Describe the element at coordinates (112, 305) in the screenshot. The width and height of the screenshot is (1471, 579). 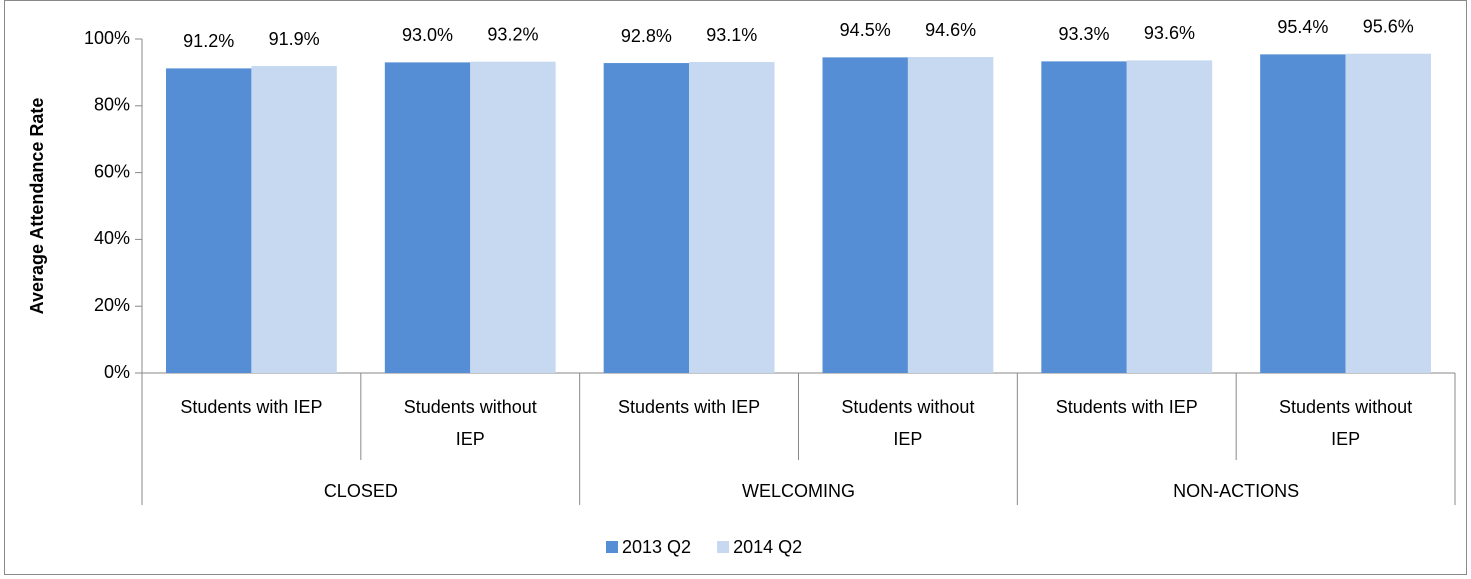
I see `y-tick-label: 20%` at that location.